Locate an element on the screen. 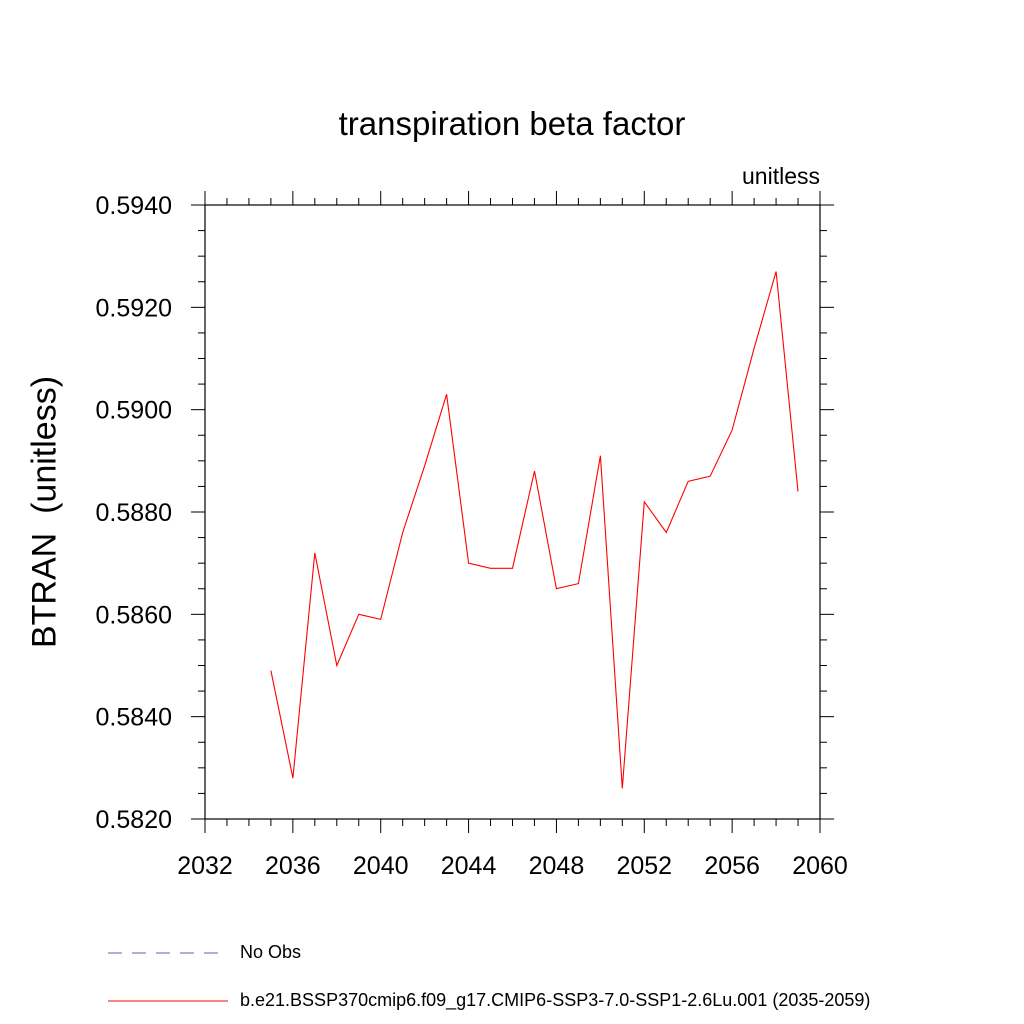  x-tick-label: 2040 is located at coordinates (381, 866).